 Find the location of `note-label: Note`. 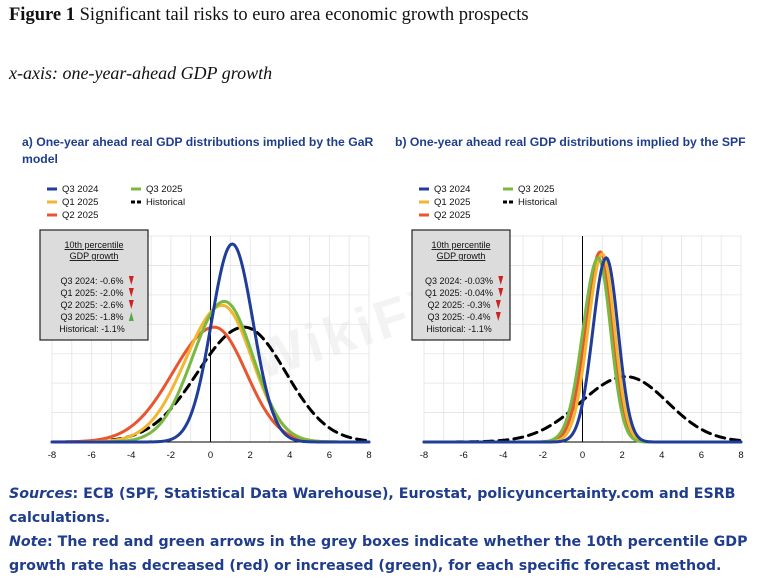

note-label: Note is located at coordinates (28, 542).